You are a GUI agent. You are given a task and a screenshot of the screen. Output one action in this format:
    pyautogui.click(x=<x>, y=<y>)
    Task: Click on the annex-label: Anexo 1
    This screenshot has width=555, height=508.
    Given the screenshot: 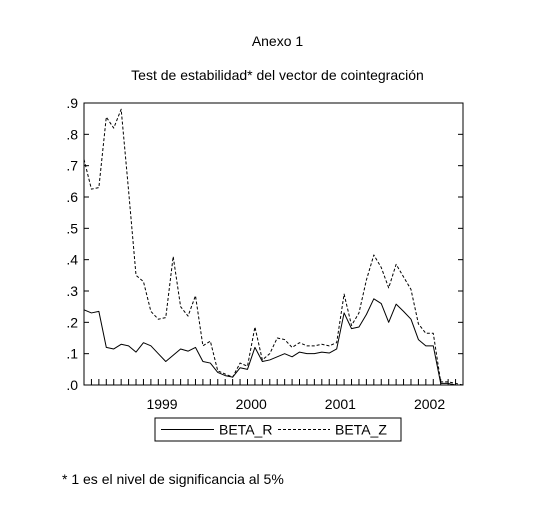 What is the action you would take?
    pyautogui.click(x=277, y=41)
    